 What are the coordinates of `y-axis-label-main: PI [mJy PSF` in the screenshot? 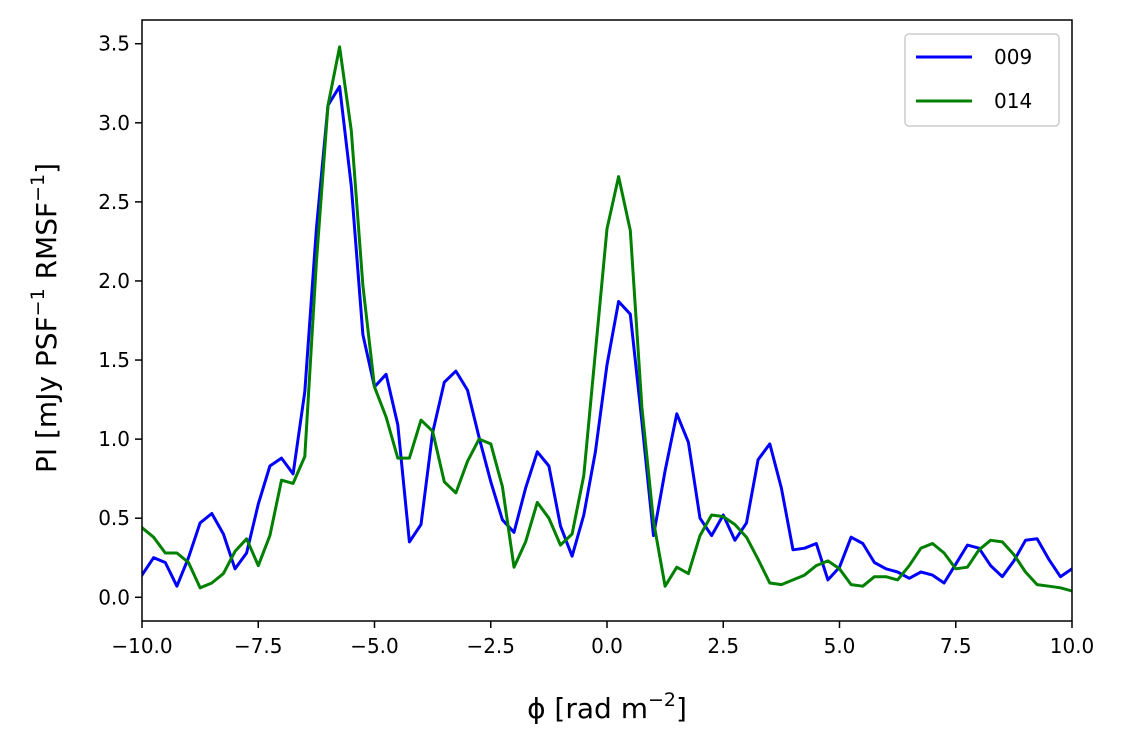 It's located at (46, 394).